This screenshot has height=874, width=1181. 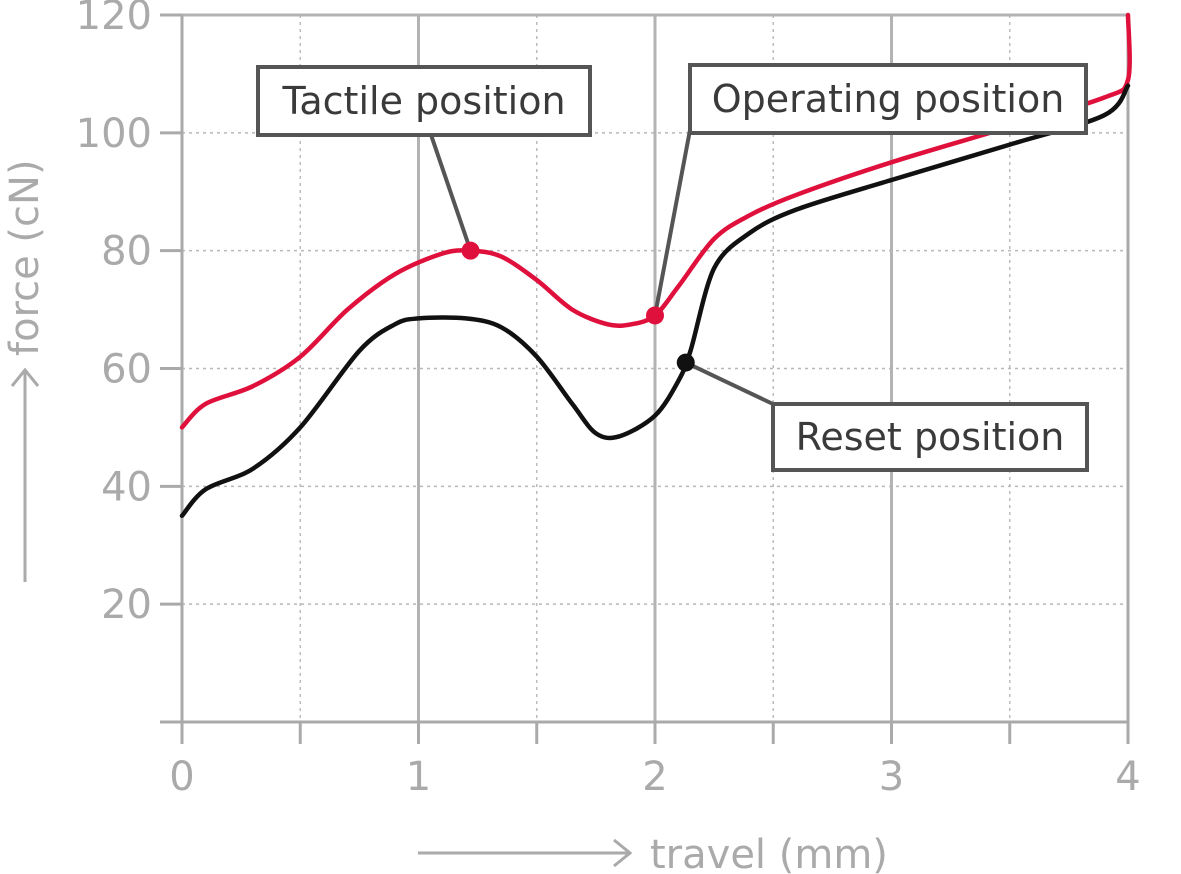 I want to click on y-axis-label: force (cN), so click(x=25, y=257).